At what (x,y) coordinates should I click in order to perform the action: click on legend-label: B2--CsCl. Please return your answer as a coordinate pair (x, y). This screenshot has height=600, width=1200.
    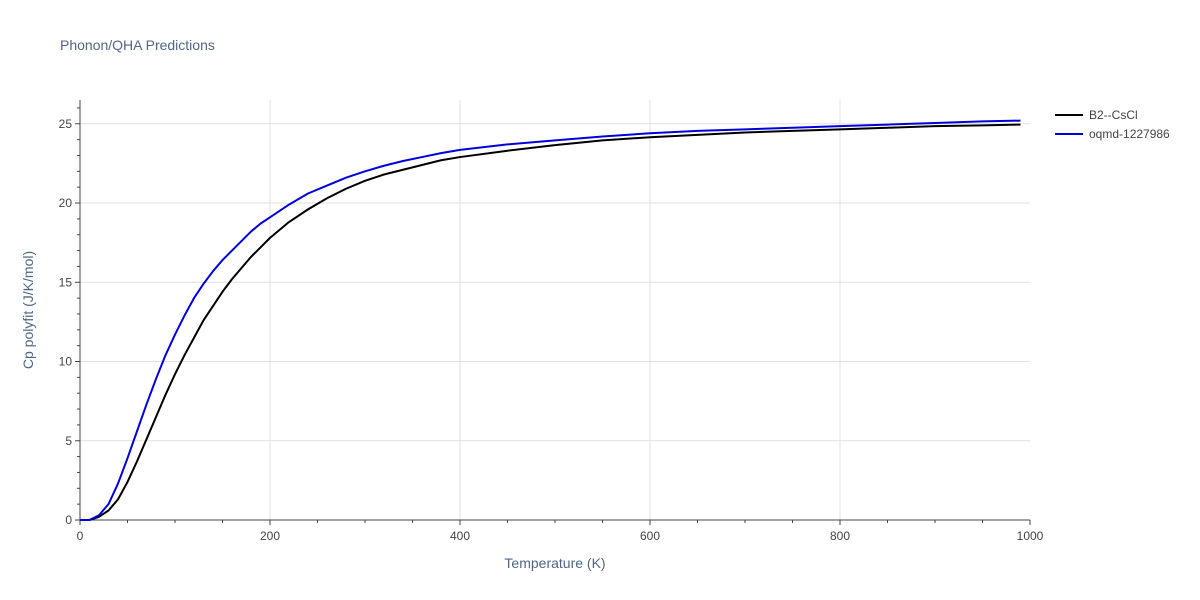
    Looking at the image, I should click on (1113, 115).